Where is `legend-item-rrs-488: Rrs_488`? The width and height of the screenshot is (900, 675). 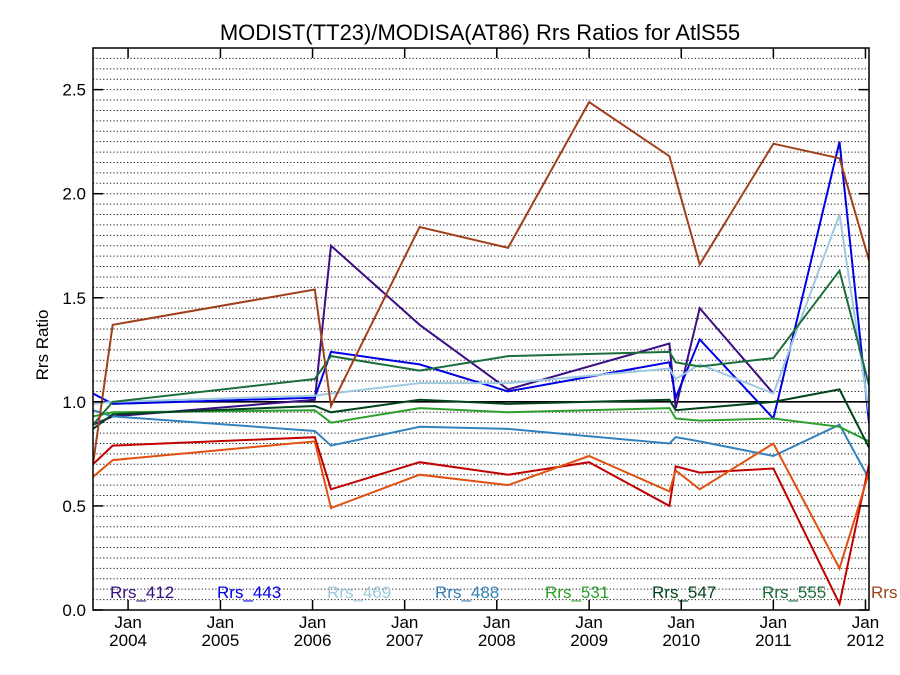 legend-item-rrs-488: Rrs_488 is located at coordinates (467, 592).